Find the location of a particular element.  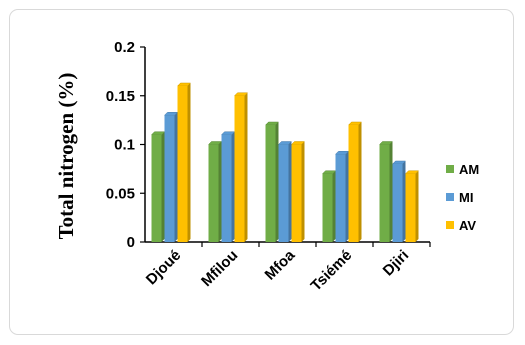

legend-label-av: AV is located at coordinates (467, 225).